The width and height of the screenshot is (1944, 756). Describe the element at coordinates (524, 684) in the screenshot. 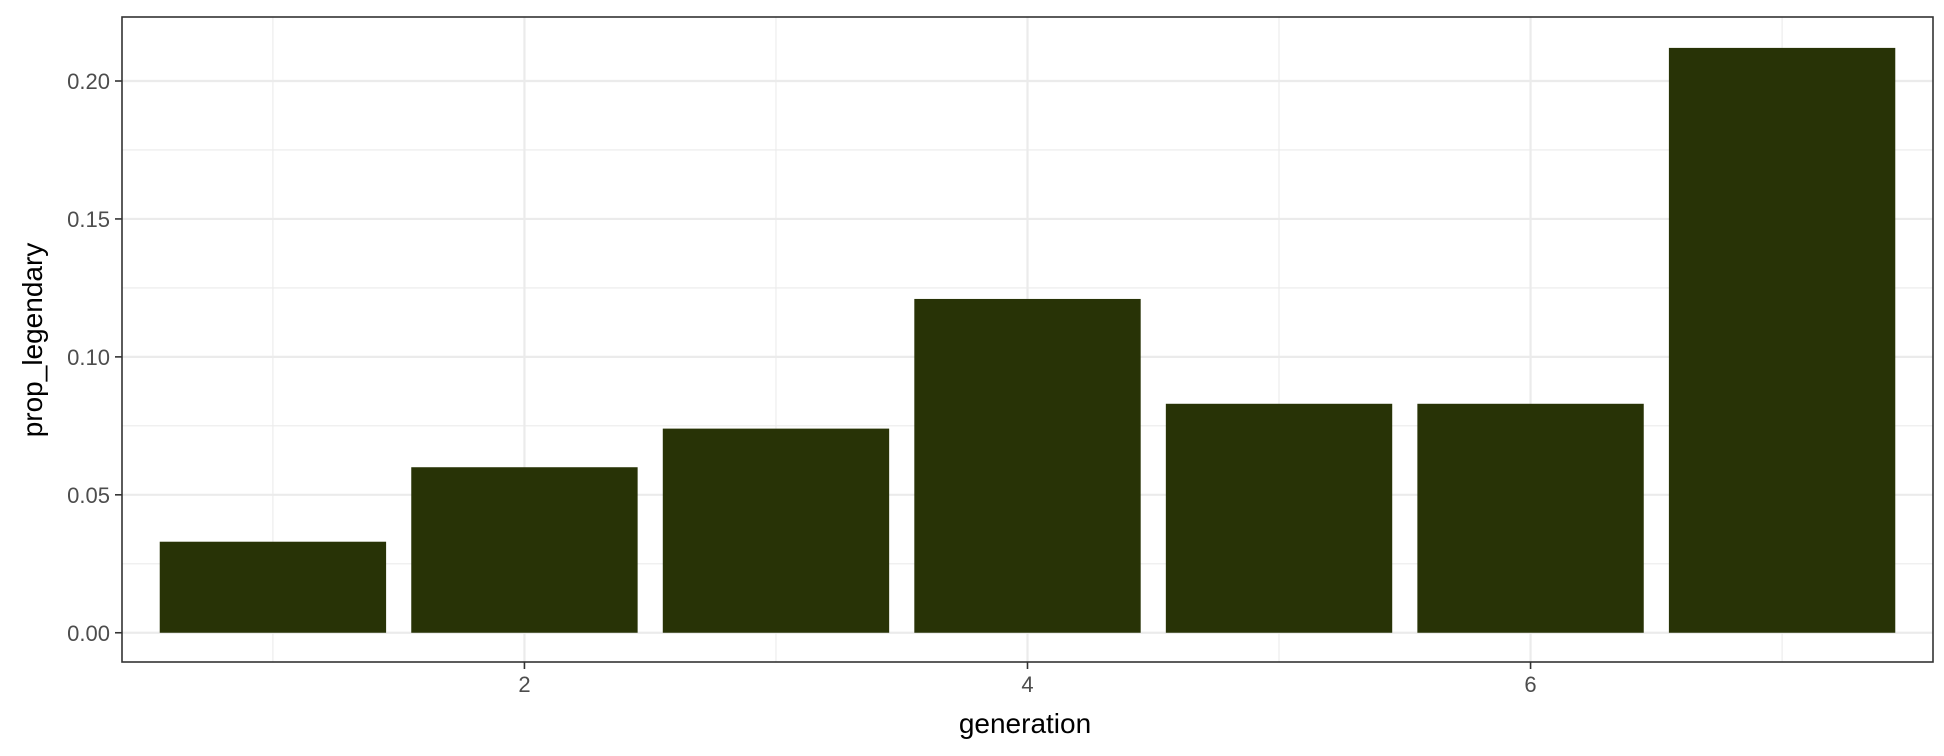

I see `x-tick-label: 2` at that location.